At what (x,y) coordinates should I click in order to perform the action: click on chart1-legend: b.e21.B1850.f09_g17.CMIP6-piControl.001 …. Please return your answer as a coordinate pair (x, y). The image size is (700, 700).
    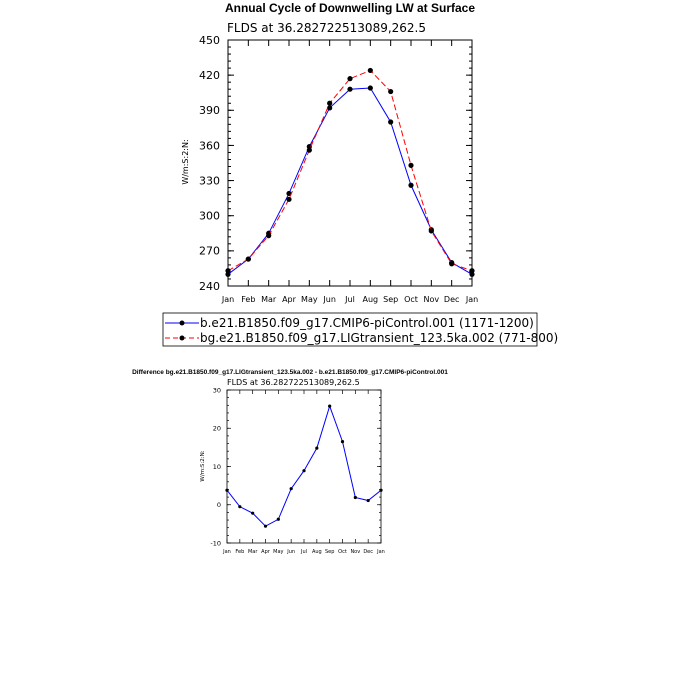
    Looking at the image, I should click on (360, 329).